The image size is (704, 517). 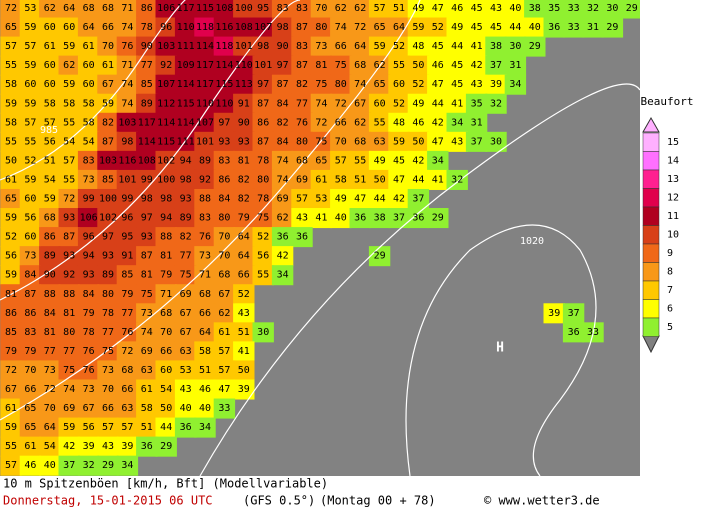 What do you see at coordinates (380, 27) in the screenshot?
I see `gust-value: 65` at bounding box center [380, 27].